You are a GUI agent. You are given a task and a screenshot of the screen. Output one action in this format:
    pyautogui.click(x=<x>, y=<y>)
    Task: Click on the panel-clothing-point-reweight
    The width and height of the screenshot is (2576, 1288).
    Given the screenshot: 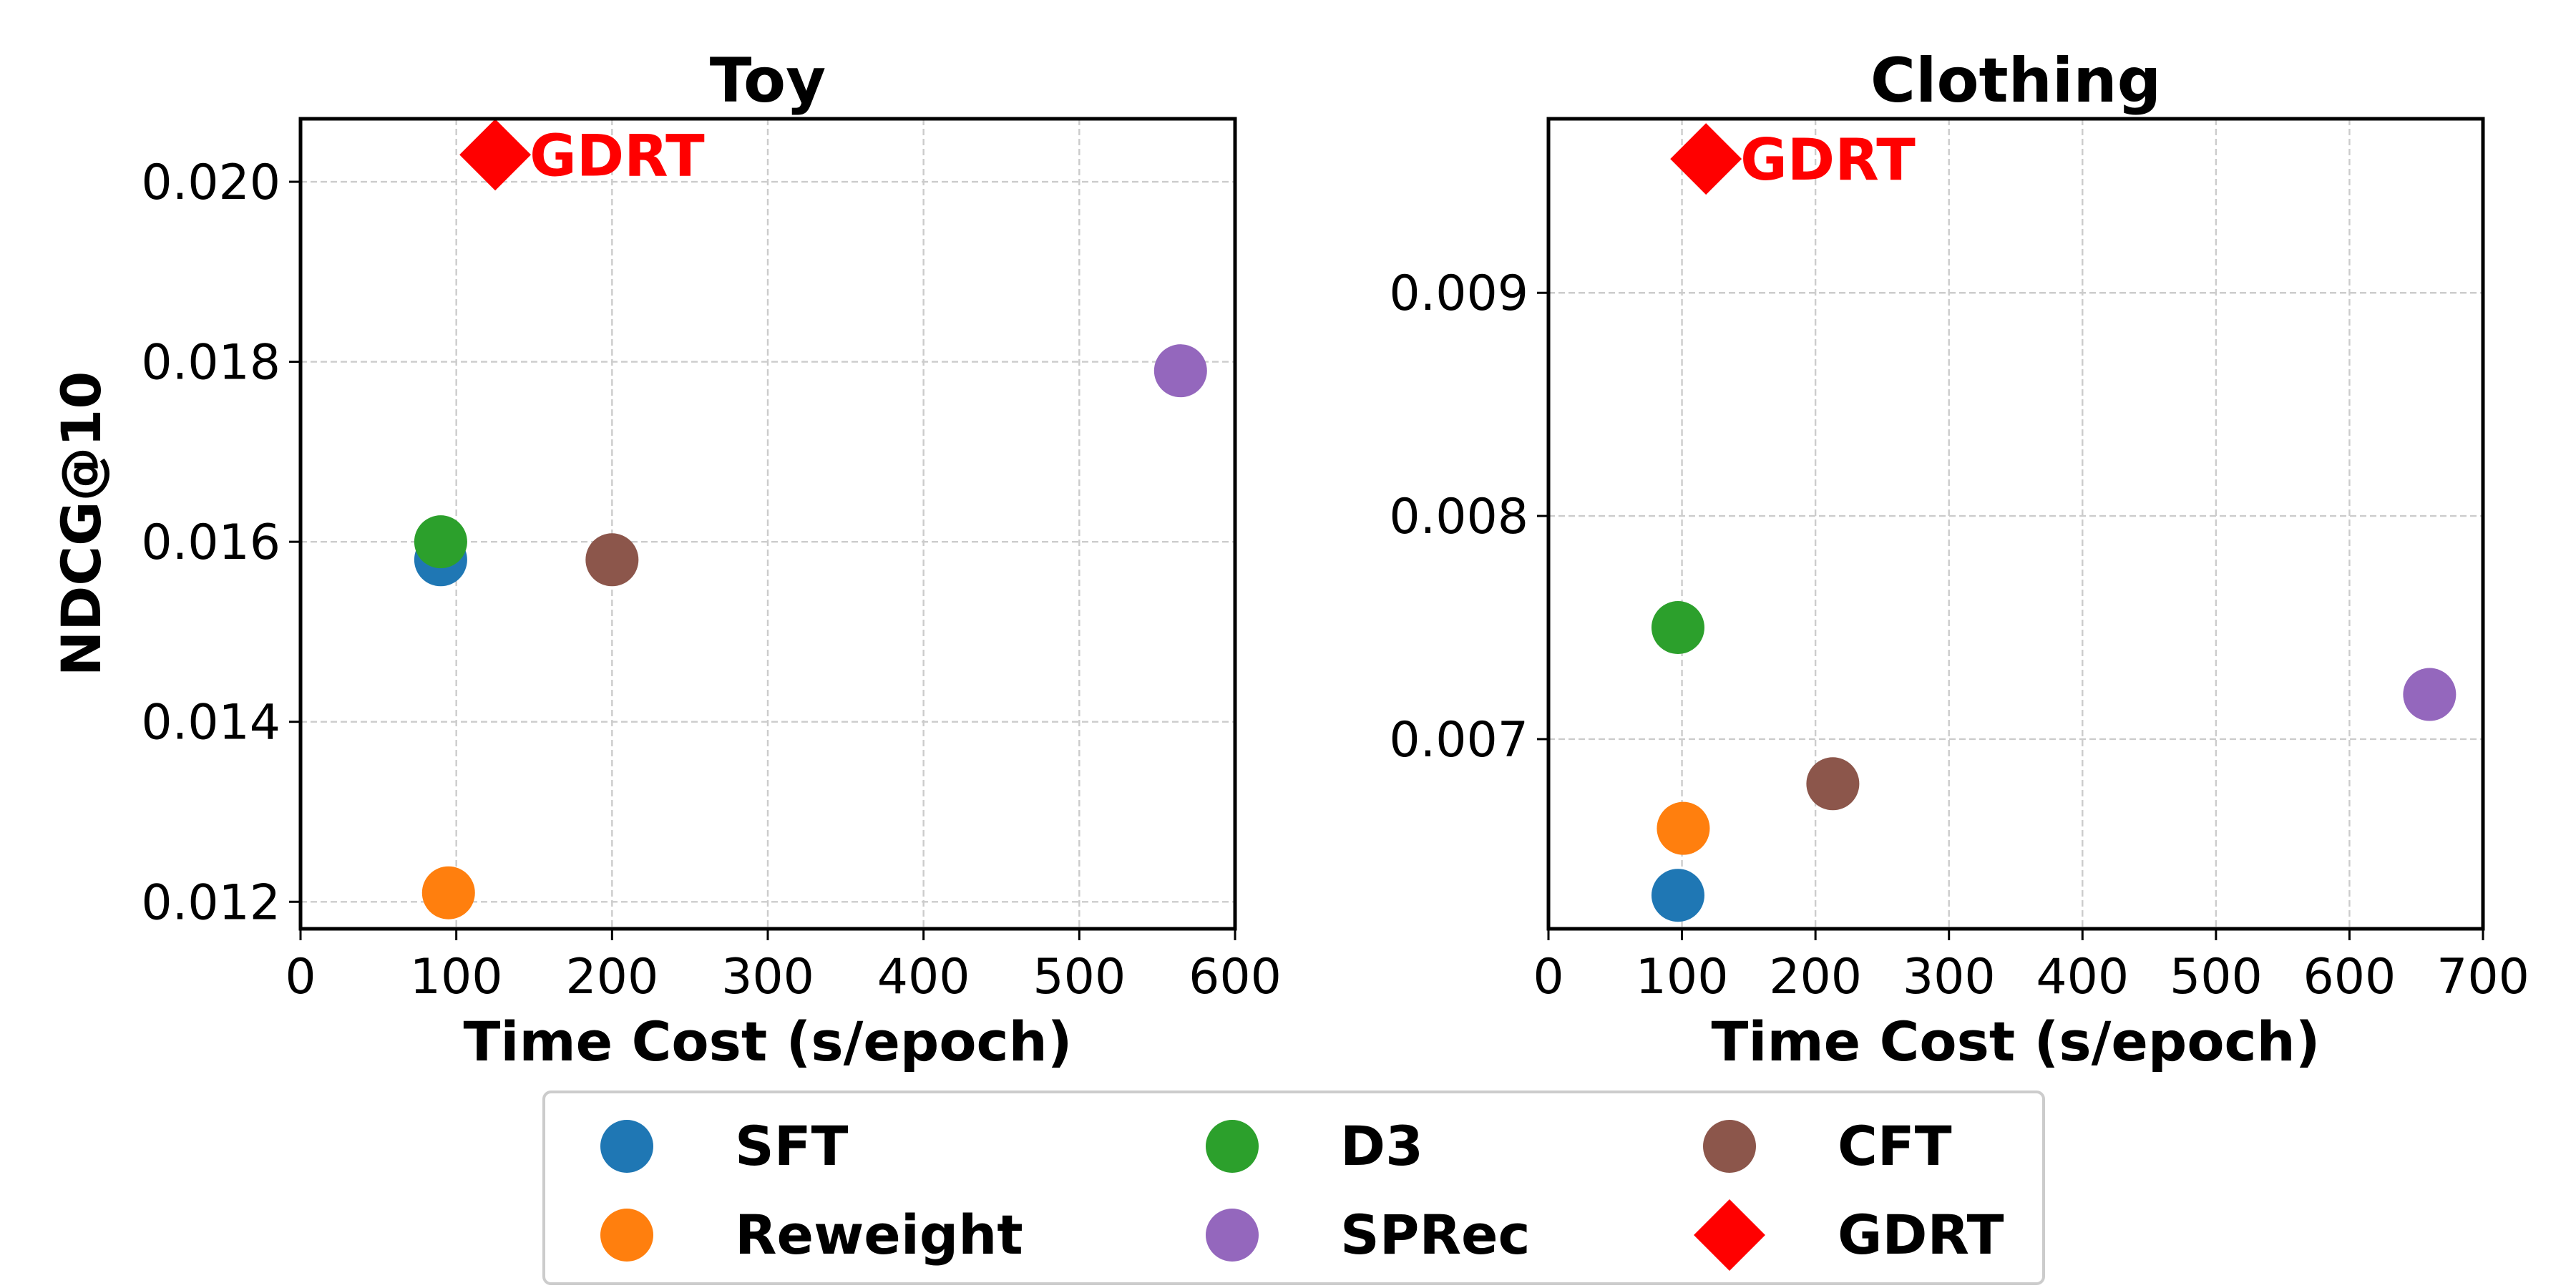 What is the action you would take?
    pyautogui.click(x=1683, y=828)
    